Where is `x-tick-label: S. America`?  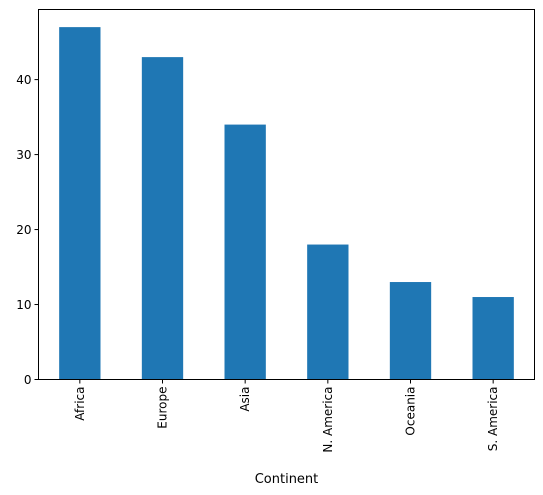 x-tick-label: S. America is located at coordinates (493, 419).